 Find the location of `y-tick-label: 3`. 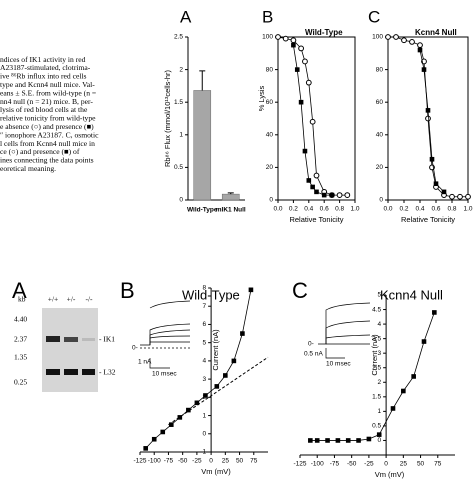

y-tick-label: 3 is located at coordinates (204, 379).